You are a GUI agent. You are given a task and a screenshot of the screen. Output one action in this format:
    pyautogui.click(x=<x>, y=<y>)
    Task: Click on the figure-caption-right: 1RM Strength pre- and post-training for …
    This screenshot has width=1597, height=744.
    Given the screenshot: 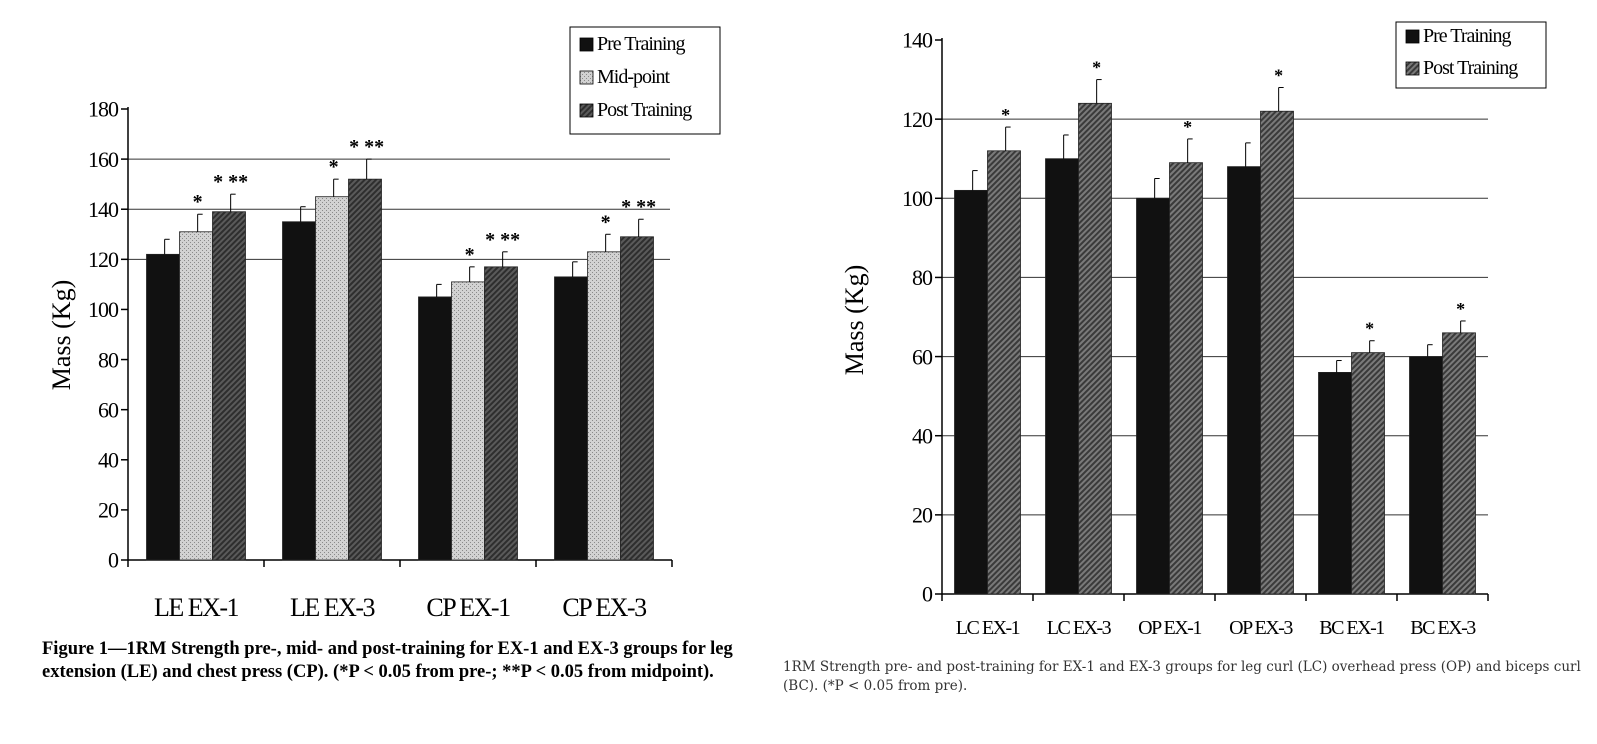 What is the action you would take?
    pyautogui.click(x=1182, y=676)
    